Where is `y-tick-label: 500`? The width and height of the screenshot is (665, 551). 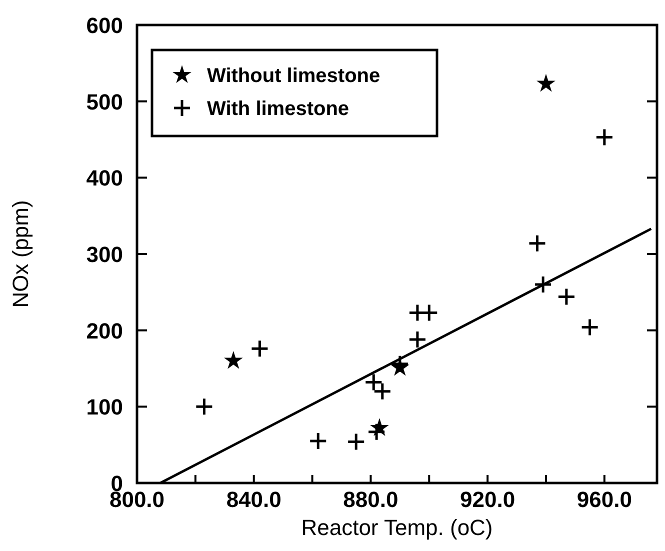 y-tick-label: 500 is located at coordinates (104, 101).